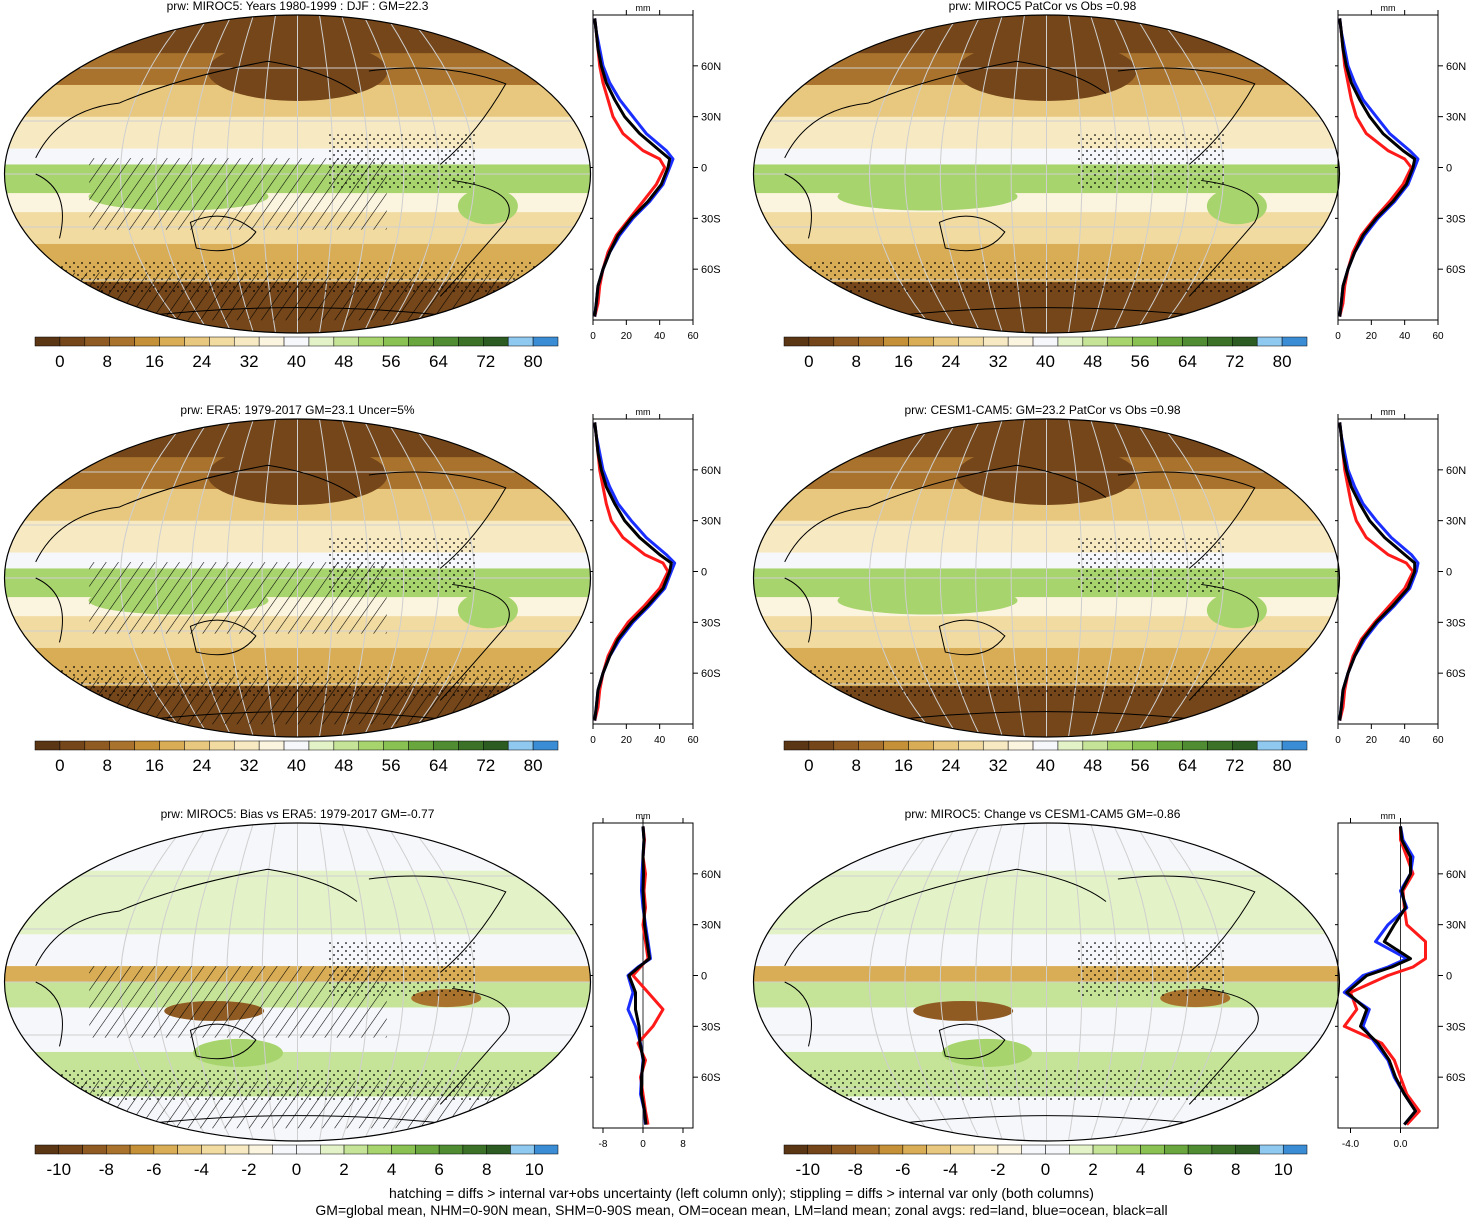 The image size is (1483, 1219). I want to click on colorbar-label: 10, so click(534, 1169).